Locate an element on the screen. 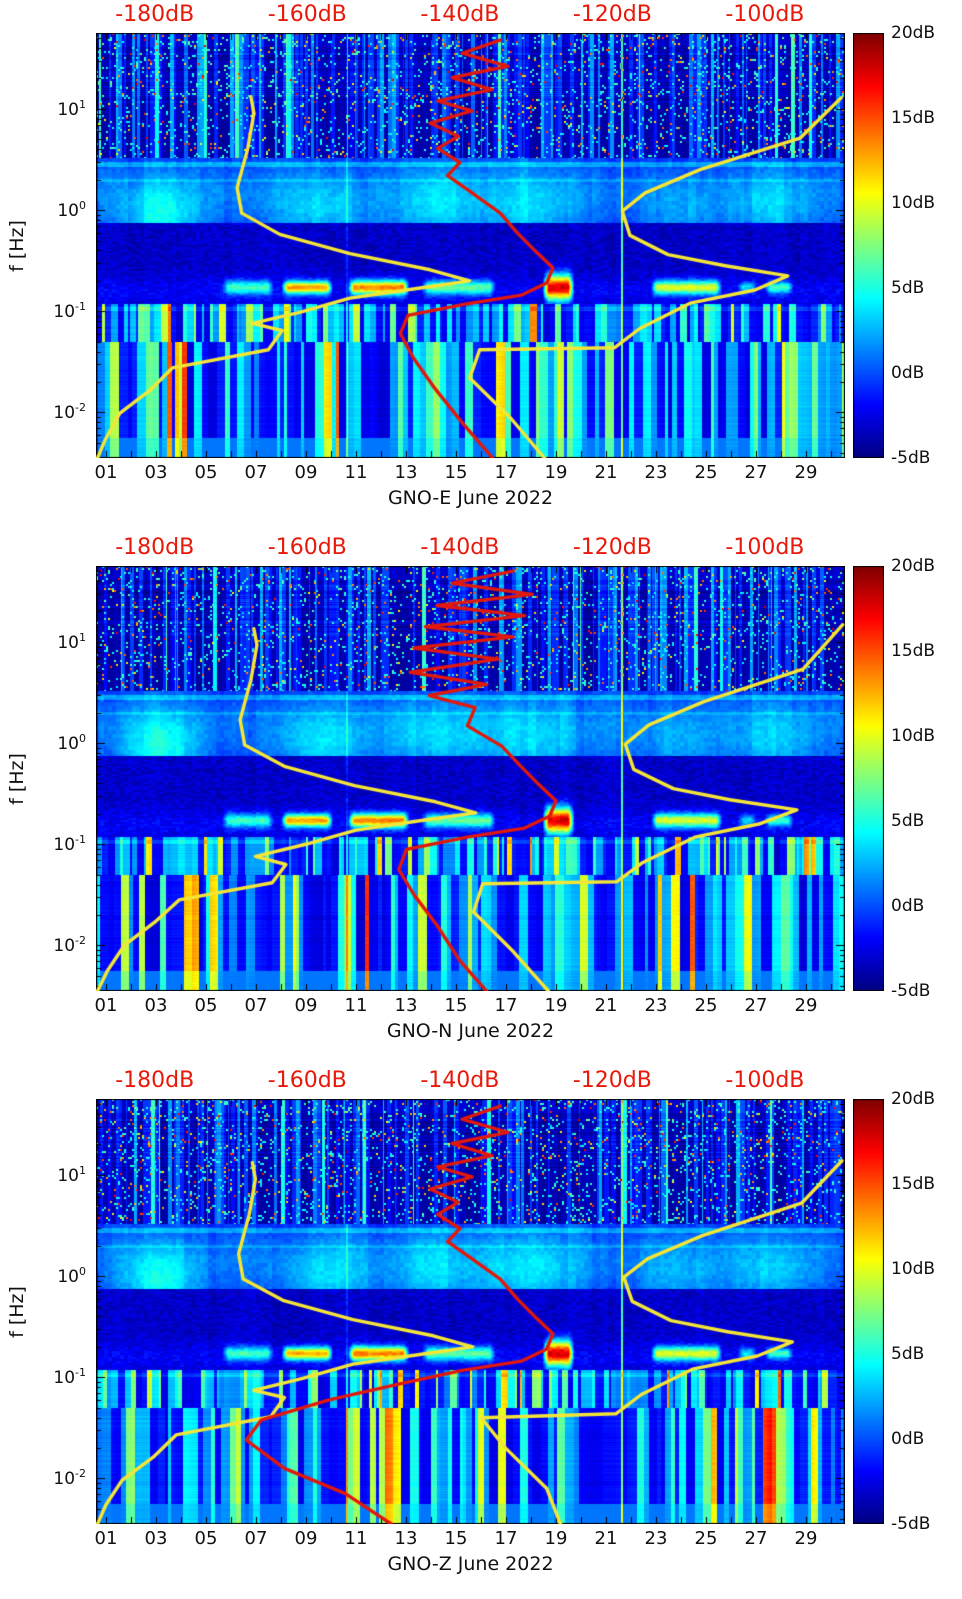 The width and height of the screenshot is (962, 1599). x-axis-label: GNO-E June 2022 is located at coordinates (470, 498).